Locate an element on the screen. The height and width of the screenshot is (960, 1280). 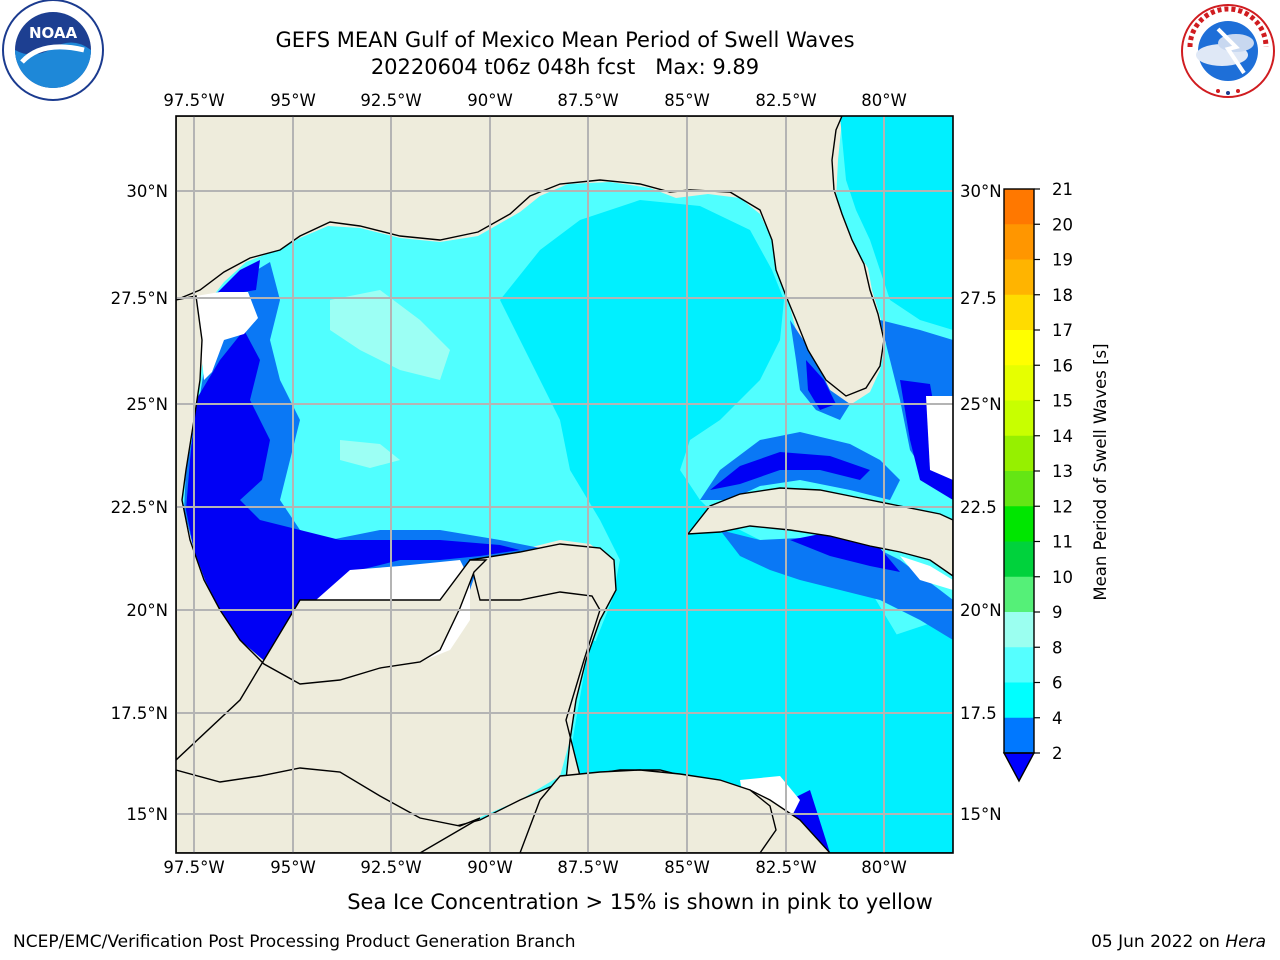
colorbar-tick-label: 13 is located at coordinates (1062, 471).